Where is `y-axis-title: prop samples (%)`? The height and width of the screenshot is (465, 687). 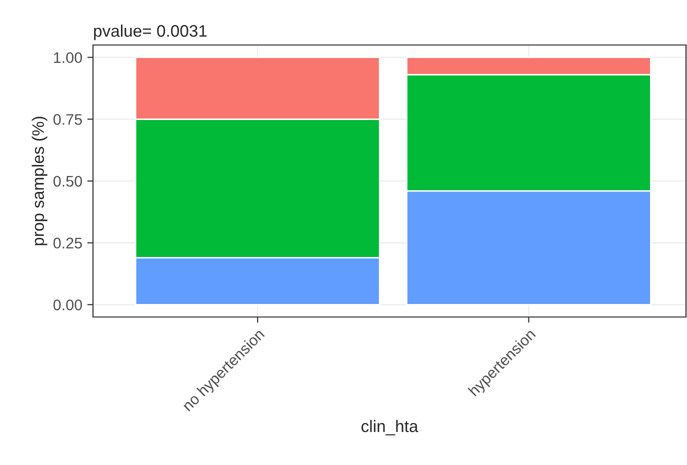 y-axis-title: prop samples (%) is located at coordinates (40, 181).